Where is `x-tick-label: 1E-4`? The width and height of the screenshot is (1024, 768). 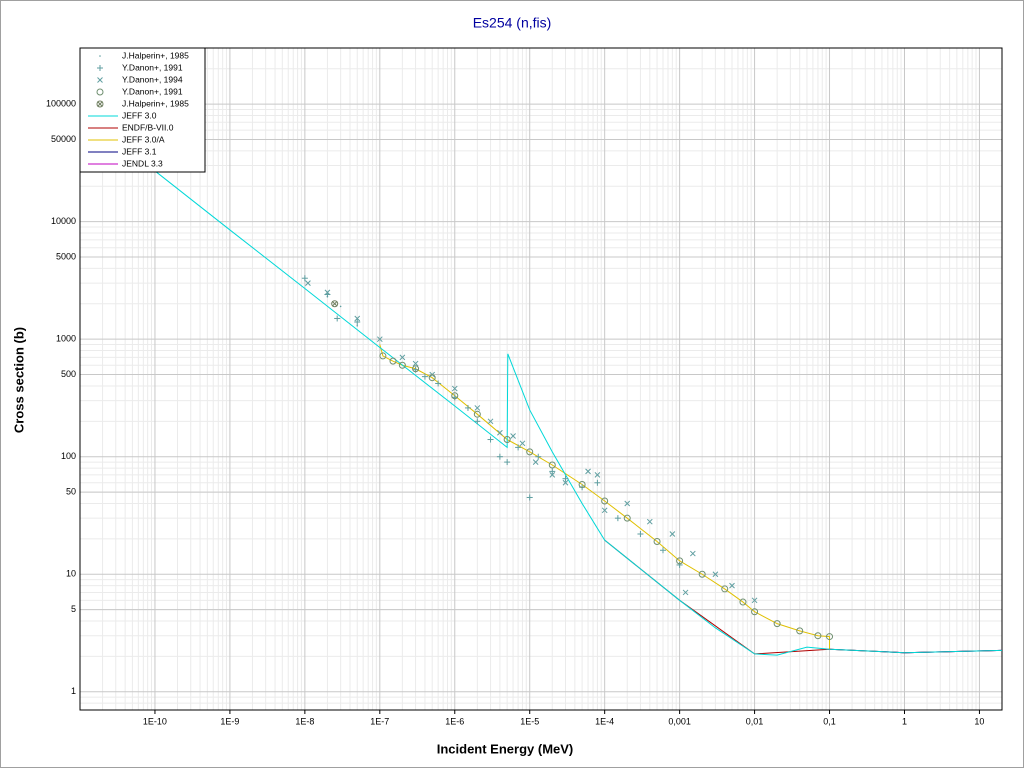
x-tick-label: 1E-4 is located at coordinates (604, 721).